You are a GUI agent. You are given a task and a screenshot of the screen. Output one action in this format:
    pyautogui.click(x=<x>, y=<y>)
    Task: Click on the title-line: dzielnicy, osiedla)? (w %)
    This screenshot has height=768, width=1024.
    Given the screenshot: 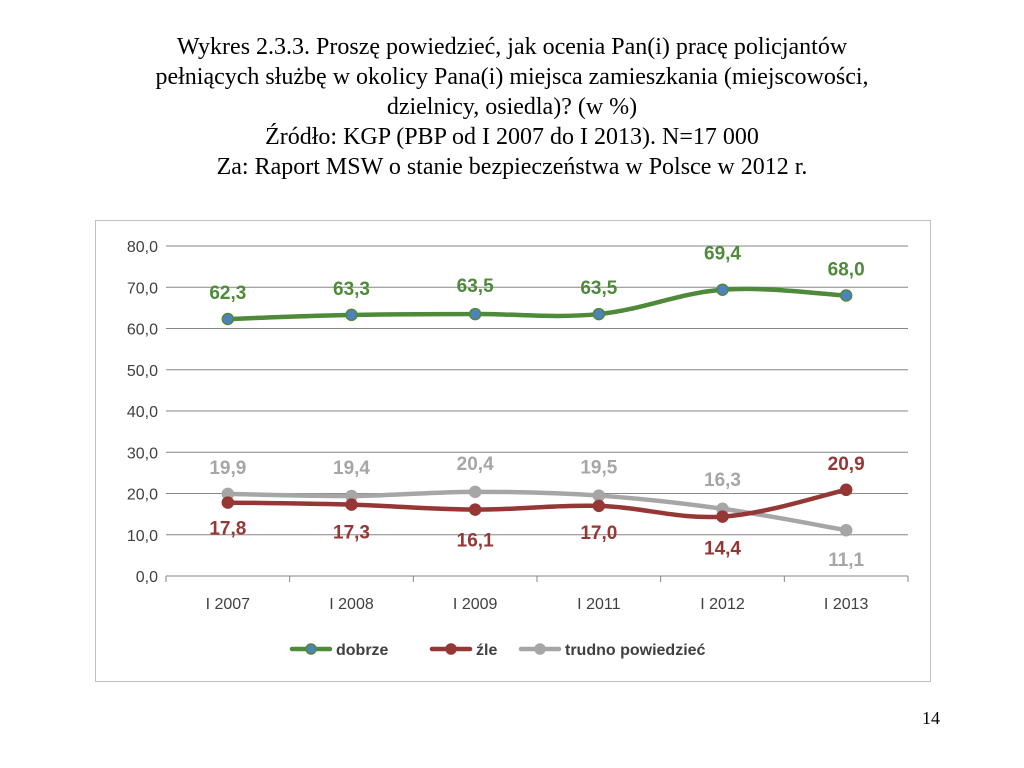 What is the action you would take?
    pyautogui.click(x=512, y=107)
    